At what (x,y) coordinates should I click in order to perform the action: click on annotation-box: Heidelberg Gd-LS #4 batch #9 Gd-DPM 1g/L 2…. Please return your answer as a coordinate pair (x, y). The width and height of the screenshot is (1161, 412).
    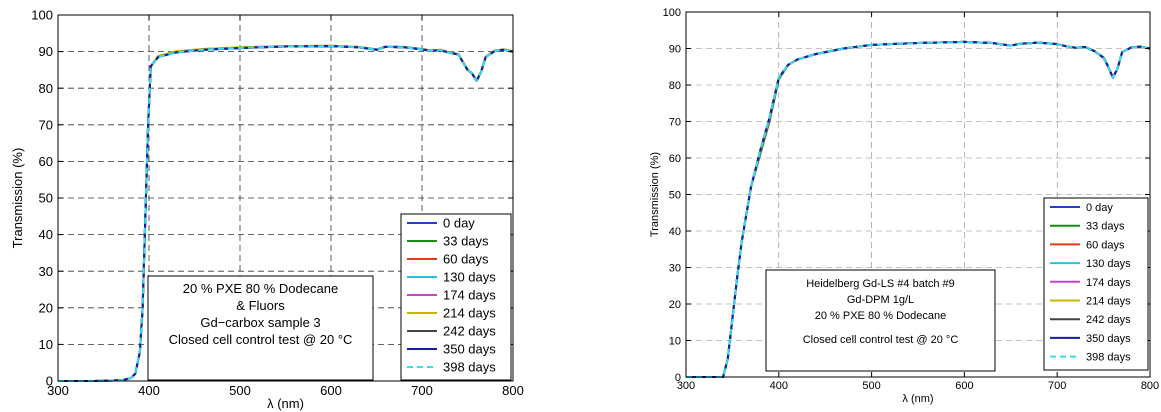
    Looking at the image, I should click on (880, 320).